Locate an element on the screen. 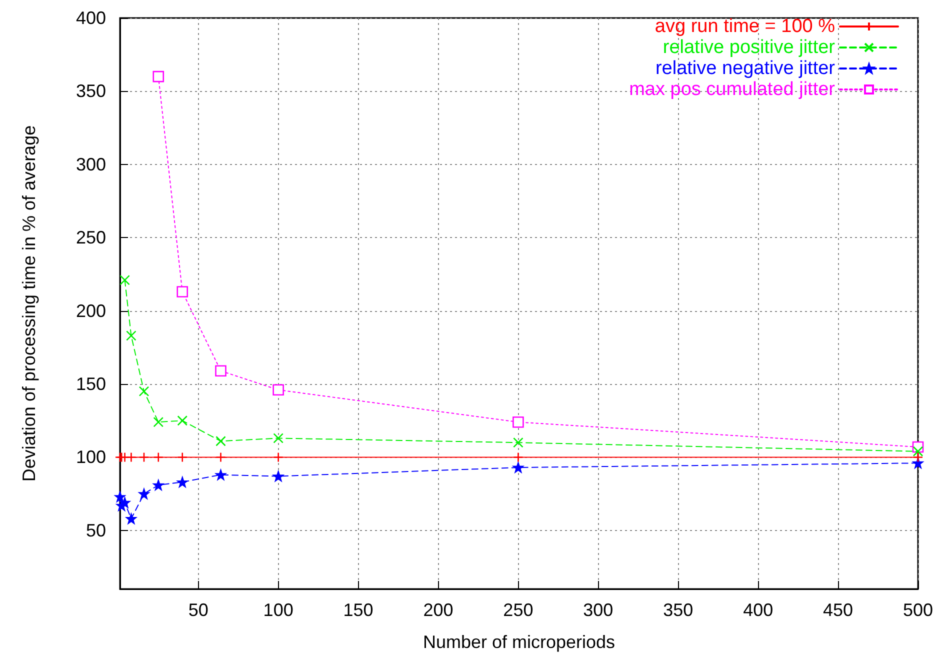 The width and height of the screenshot is (944, 666). x-tick-label: 100 is located at coordinates (278, 610).